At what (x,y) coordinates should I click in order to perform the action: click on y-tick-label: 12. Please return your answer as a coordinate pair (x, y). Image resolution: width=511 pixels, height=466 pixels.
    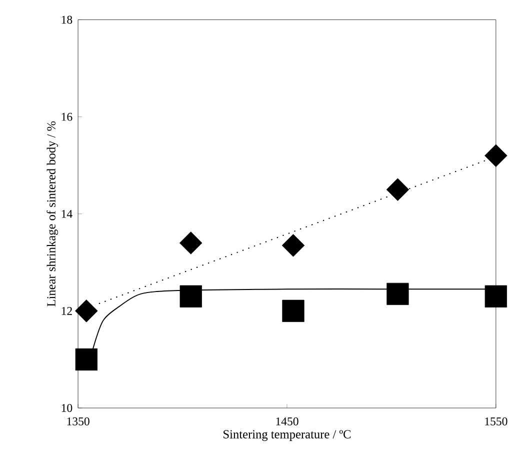
    Looking at the image, I should click on (67, 310).